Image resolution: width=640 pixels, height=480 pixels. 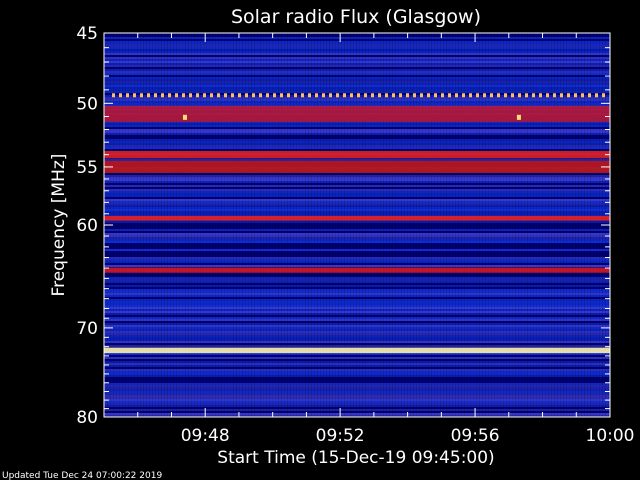 I want to click on y-tick-label: 55, so click(x=87, y=168).